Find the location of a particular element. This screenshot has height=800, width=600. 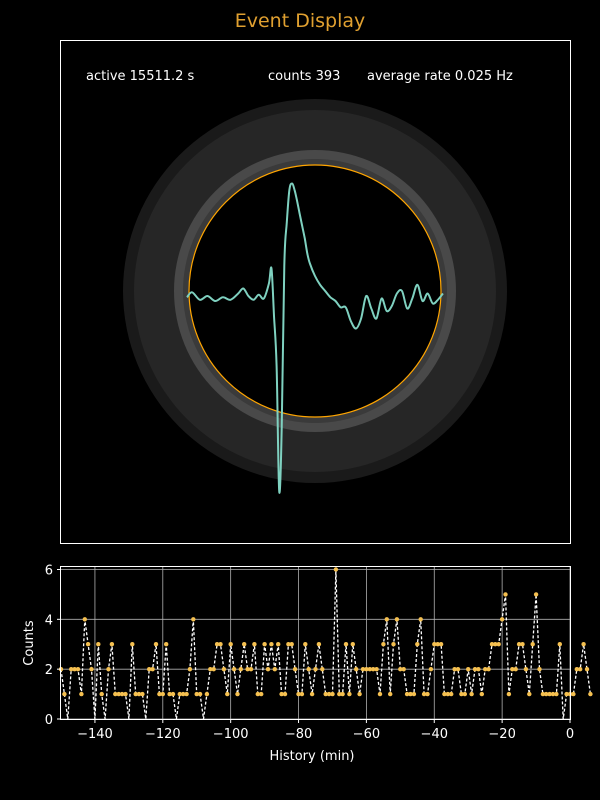

page-title: Event Display is located at coordinates (300, 21).